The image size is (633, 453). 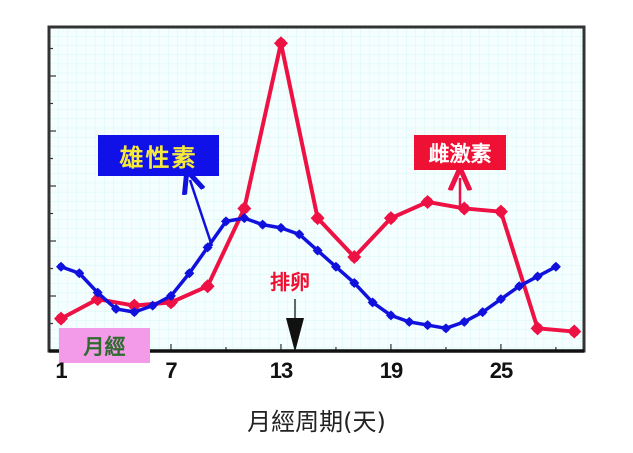 I want to click on androgen-label: 雄性素, so click(x=158, y=155).